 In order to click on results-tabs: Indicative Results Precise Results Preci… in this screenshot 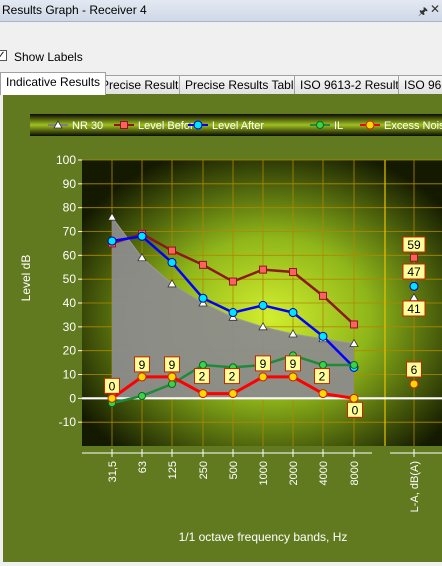, I will do `click(221, 83)`.